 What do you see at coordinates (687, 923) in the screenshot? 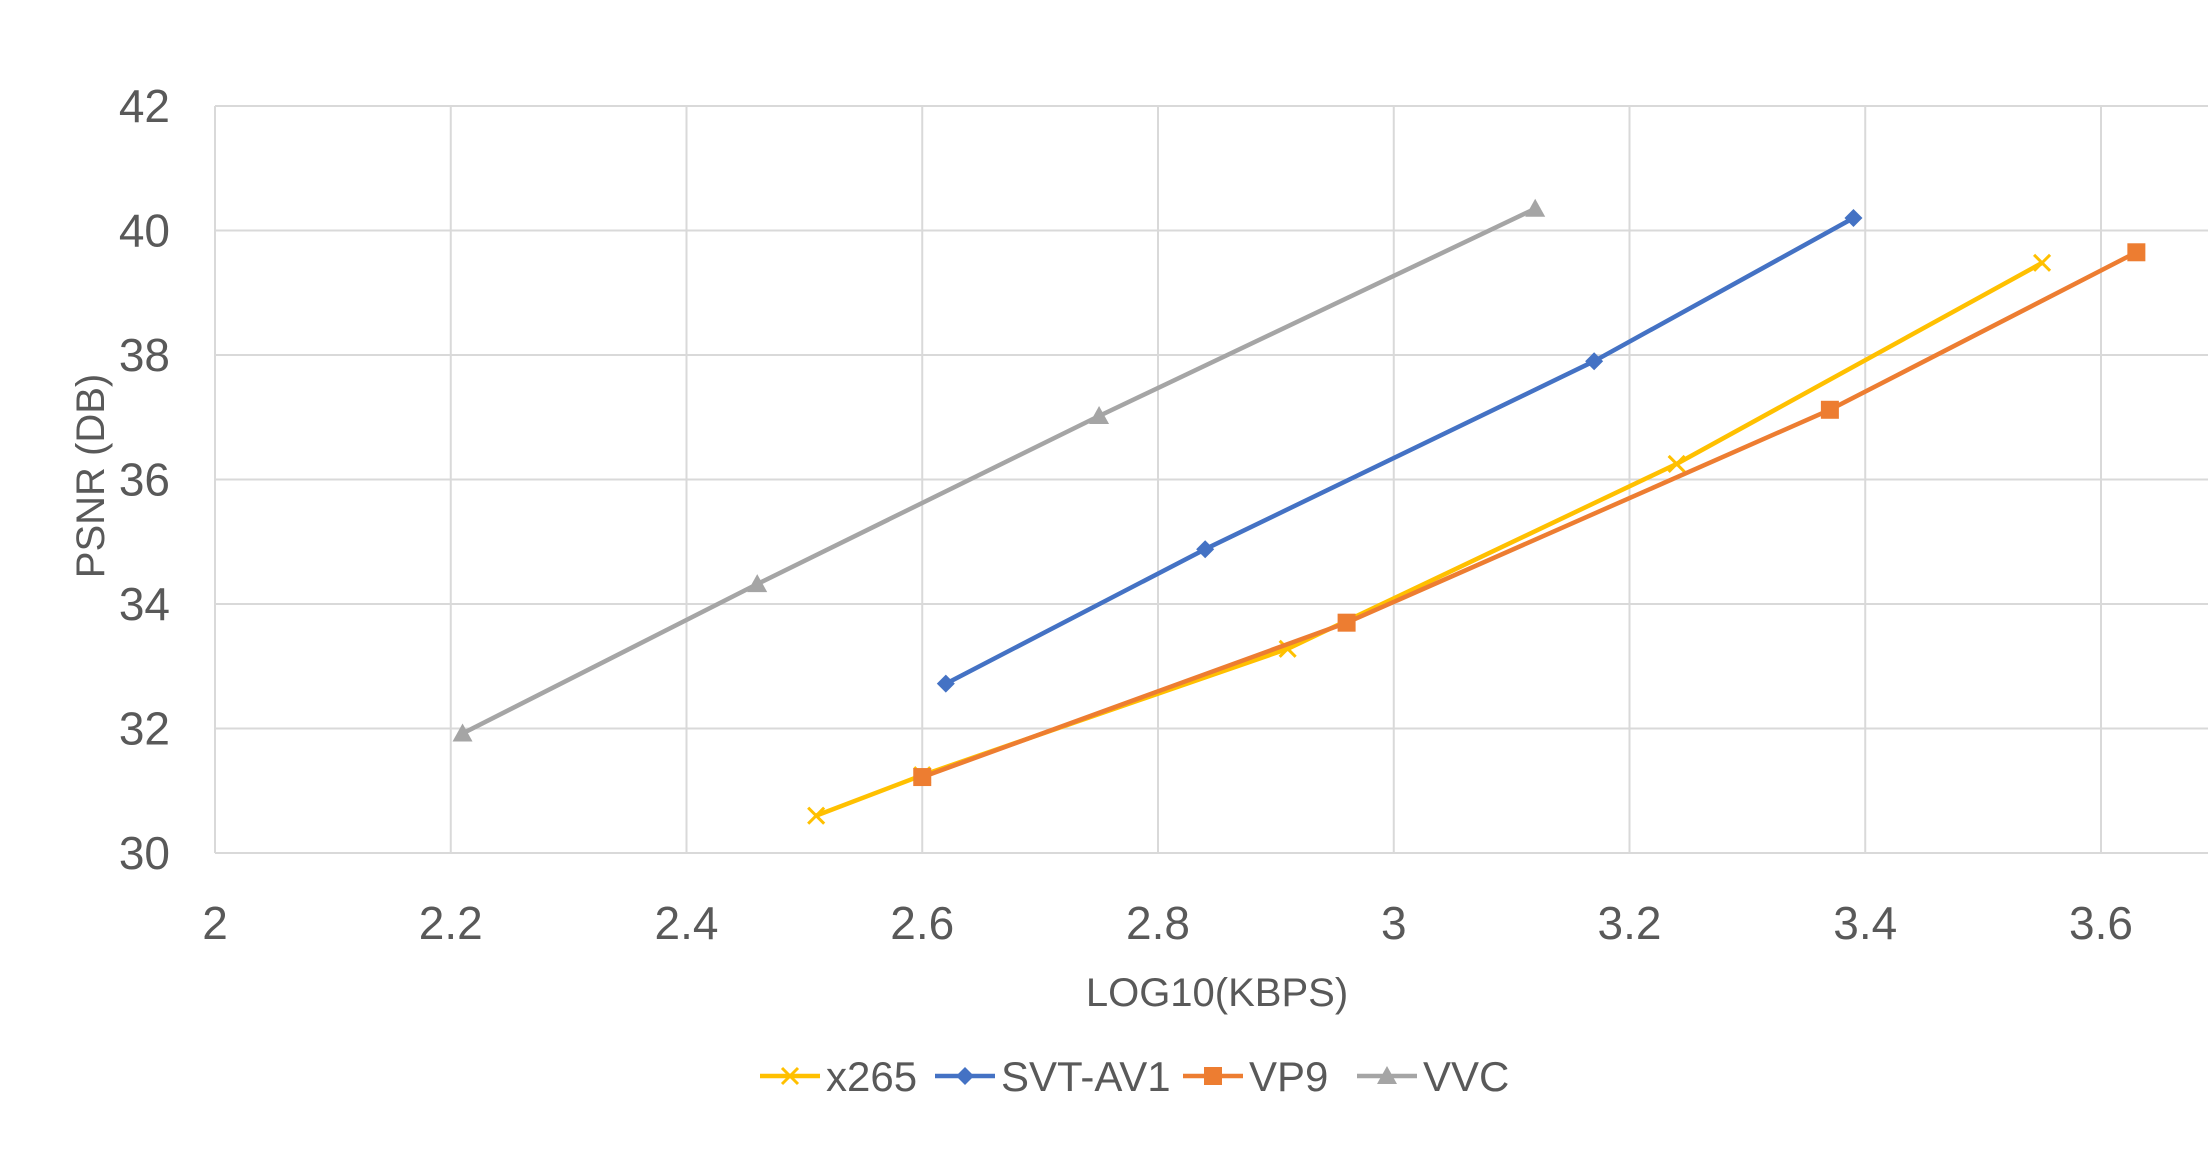
I see `x-tick-label: 2.4` at bounding box center [687, 923].